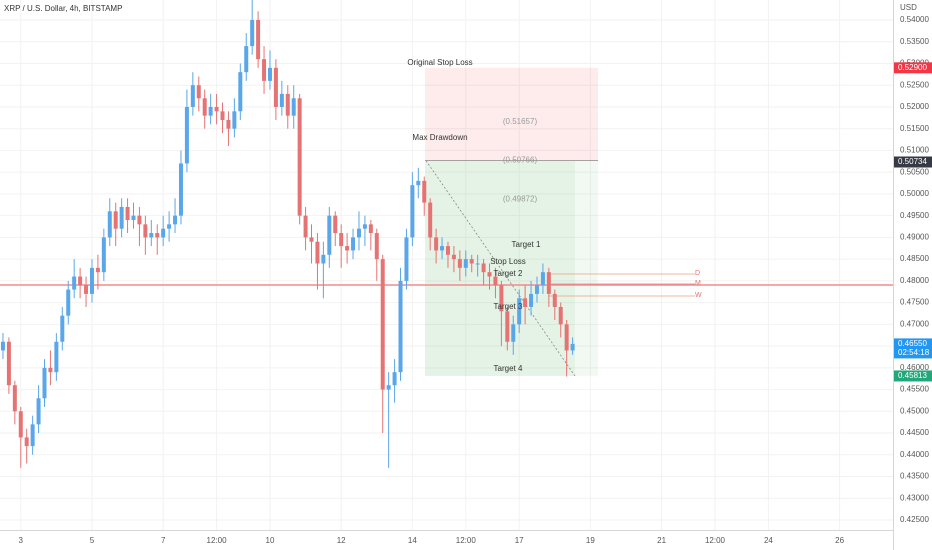  What do you see at coordinates (914, 193) in the screenshot?
I see `y-tick-label: 0.50000` at bounding box center [914, 193].